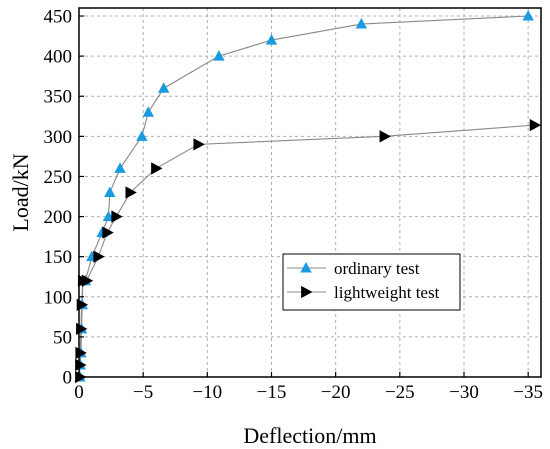 This screenshot has height=449, width=550. Describe the element at coordinates (143, 392) in the screenshot. I see `x-tick-label: −5` at that location.